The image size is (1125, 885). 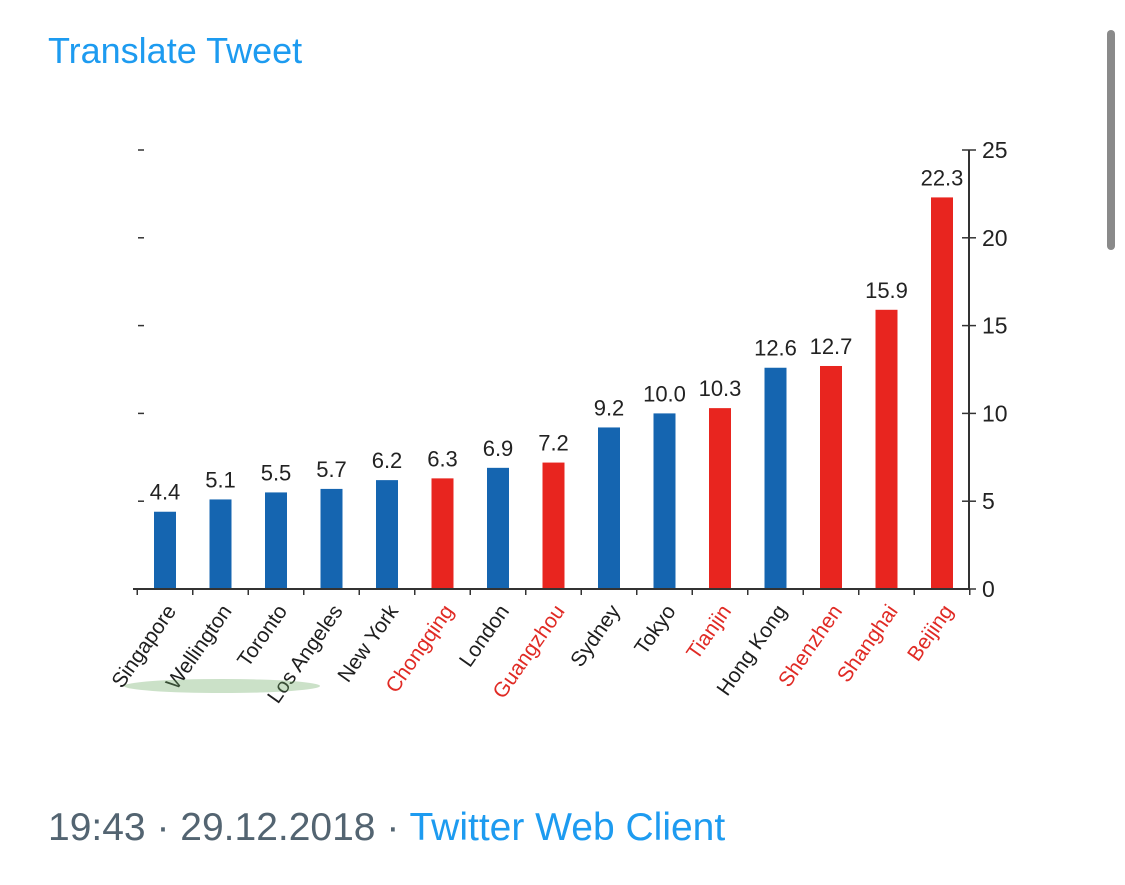 What do you see at coordinates (995, 326) in the screenshot?
I see `y-tick-label: 15` at bounding box center [995, 326].